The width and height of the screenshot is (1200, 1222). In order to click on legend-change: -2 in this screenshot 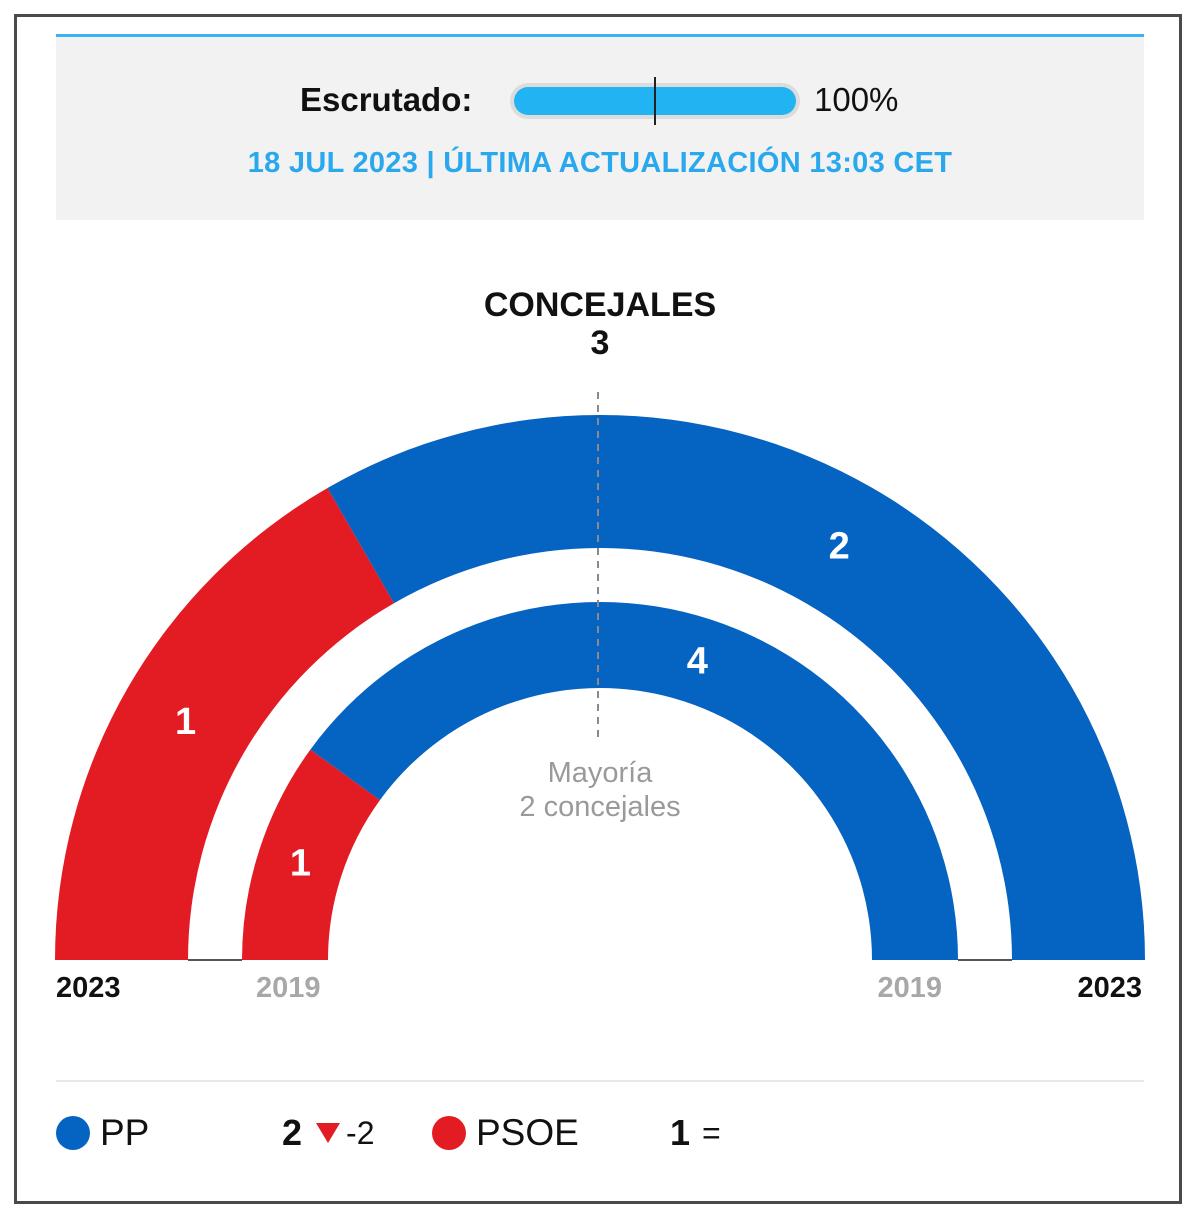, I will do `click(360, 1132)`.